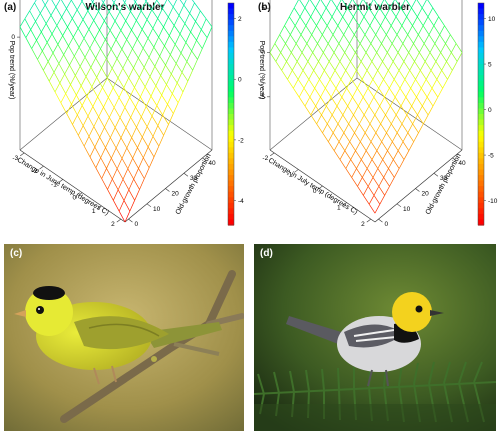  Describe the element at coordinates (72, 186) in the screenshot. I see `x-axis-line` at that location.